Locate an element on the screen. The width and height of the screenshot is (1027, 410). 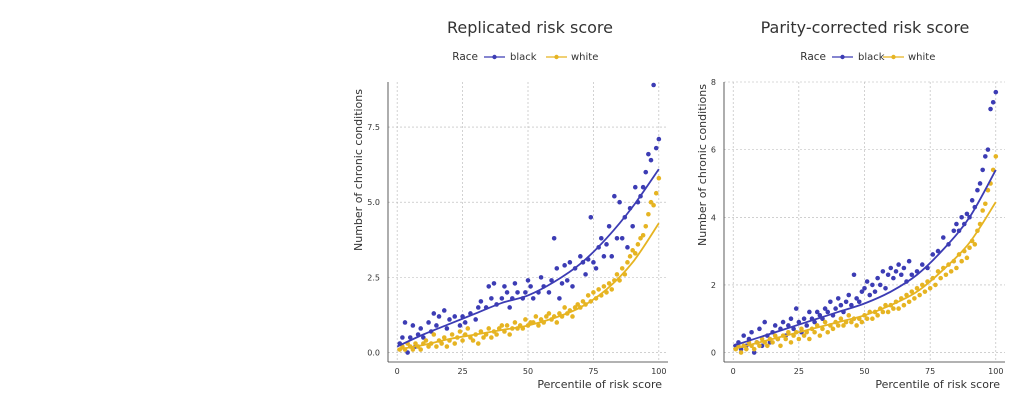
y-tick-label: 0.0 is located at coordinates (373, 353).